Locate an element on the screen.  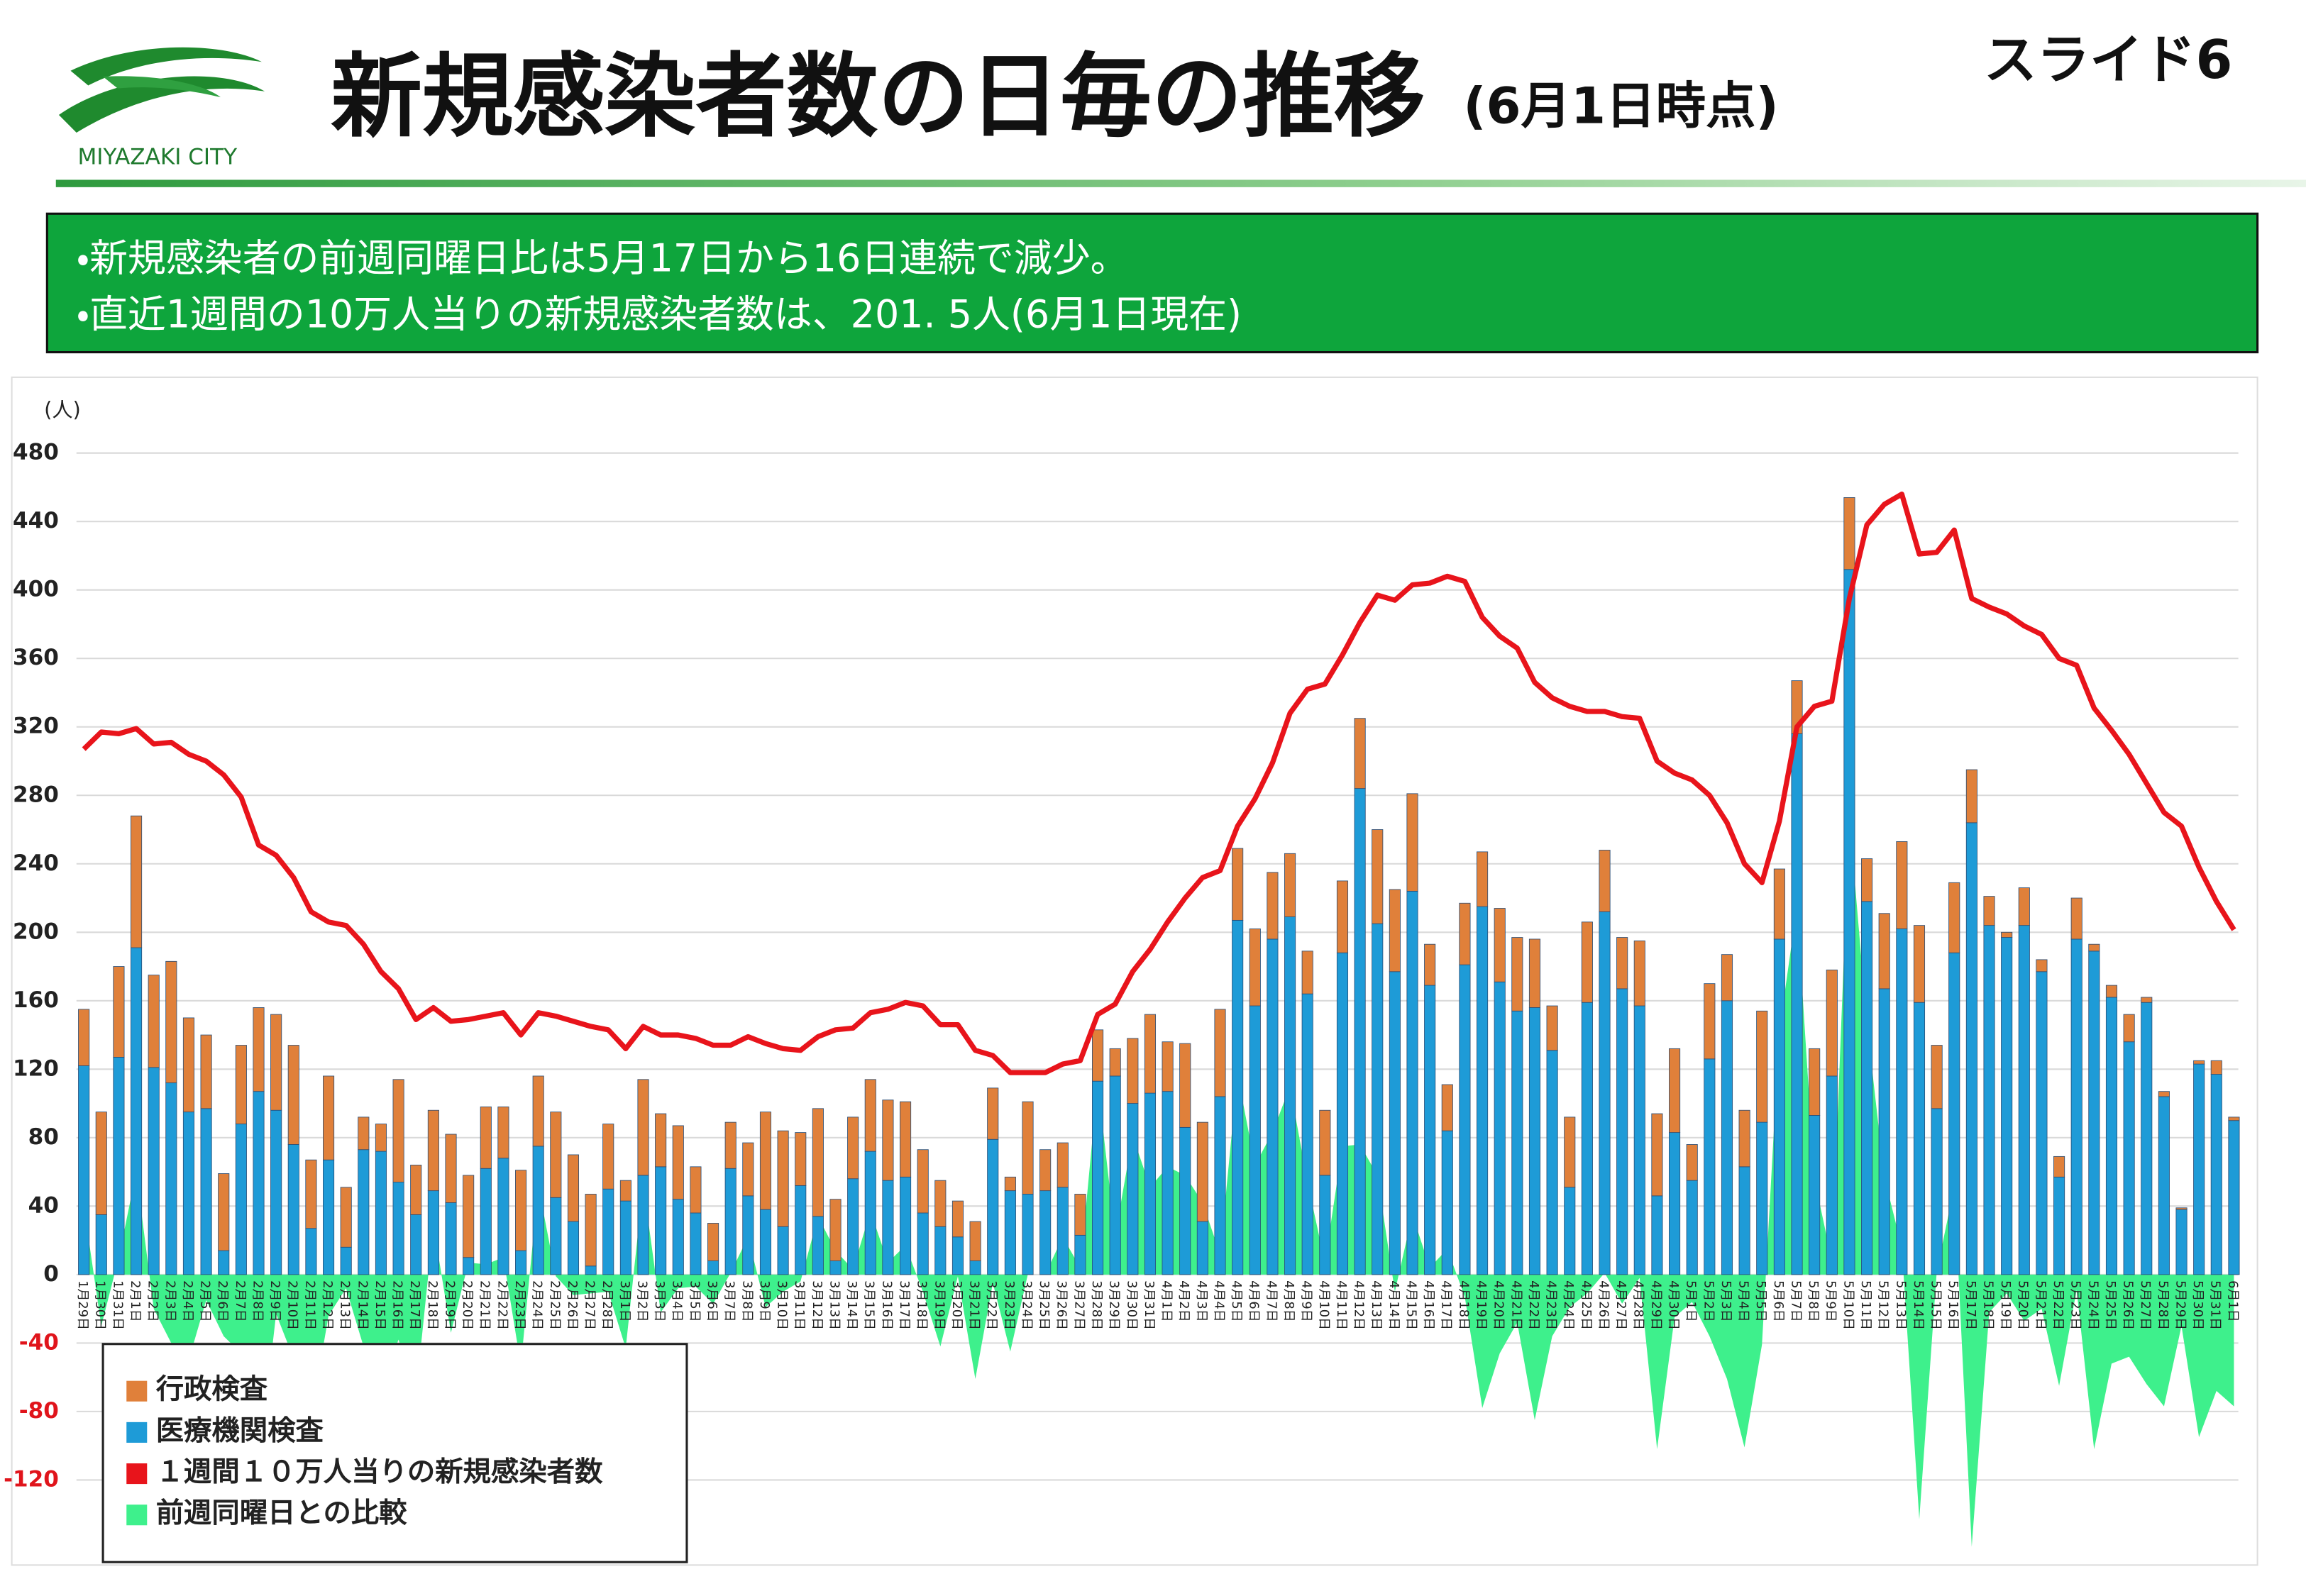
x-tick-label: 2月14日 is located at coordinates (363, 1305).